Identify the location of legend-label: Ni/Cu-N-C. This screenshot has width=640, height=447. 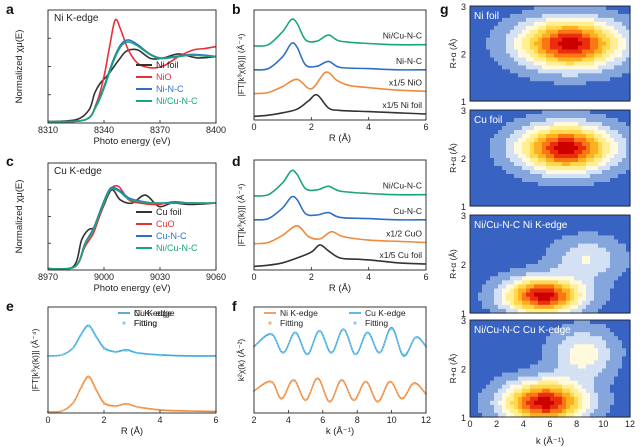
(177, 101).